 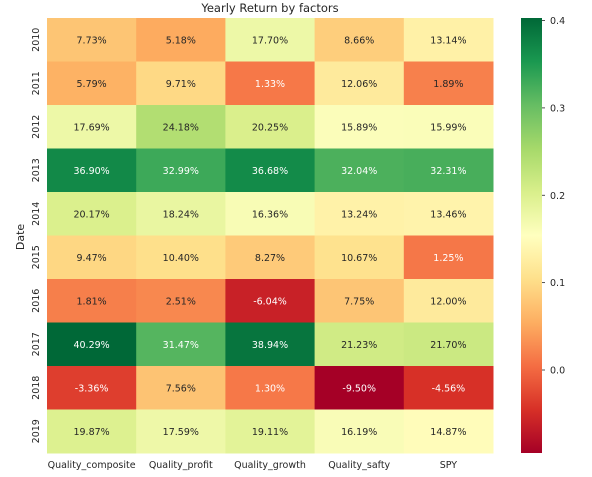 I want to click on cell-value-label: 12.06%, so click(x=359, y=84).